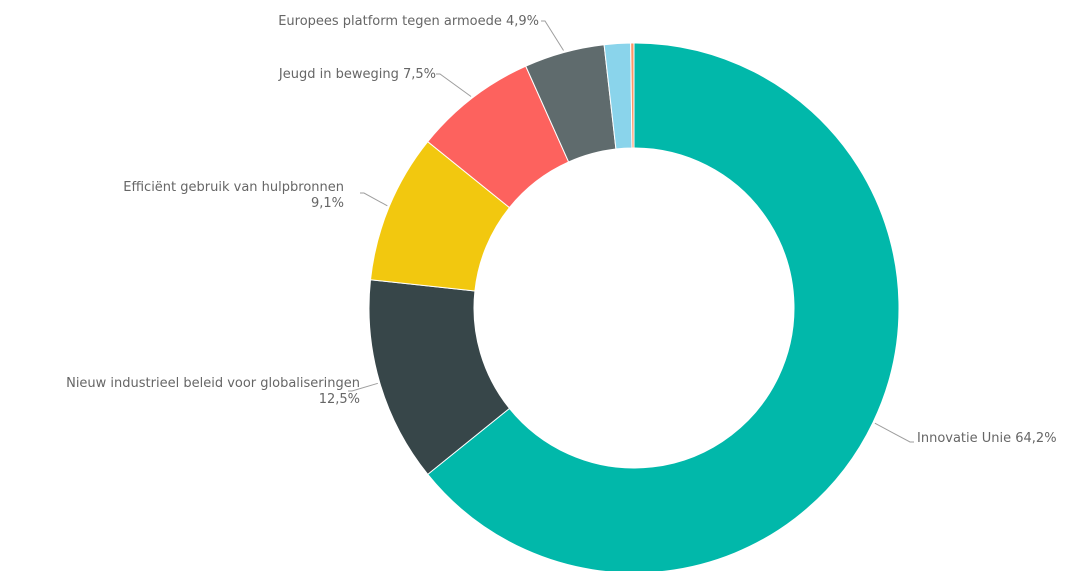 Image resolution: width=1066 pixels, height=571 pixels. Describe the element at coordinates (233, 187) in the screenshot. I see `slice-label-3: Efficiënt gebruik van hulpbronnen` at that location.